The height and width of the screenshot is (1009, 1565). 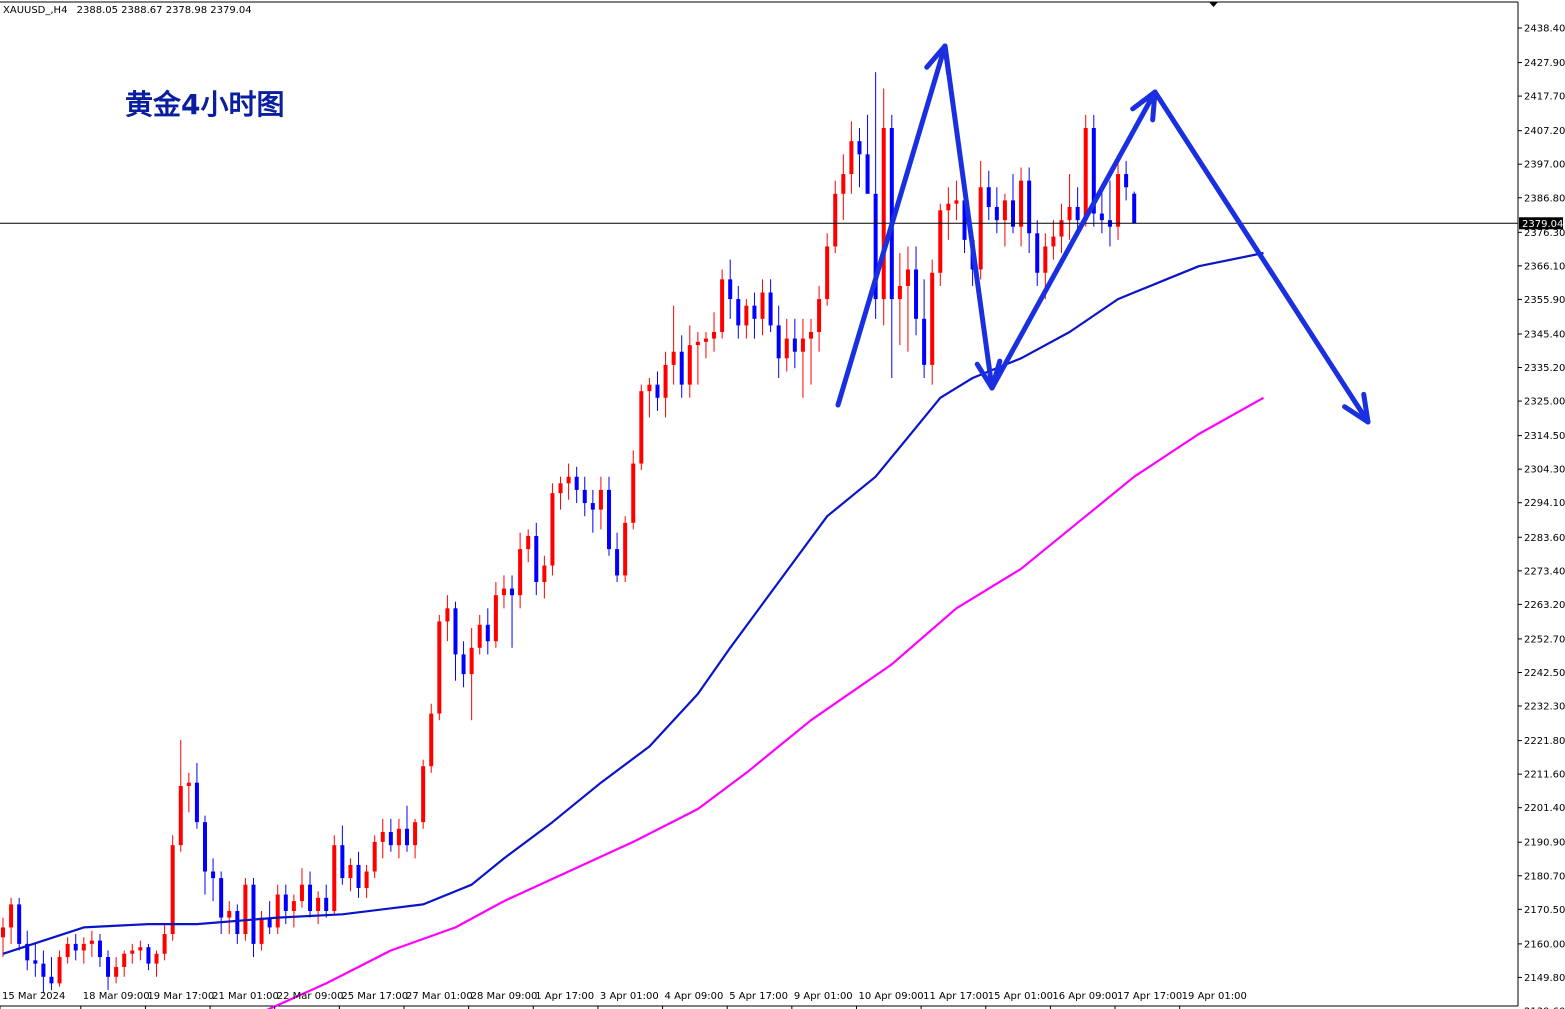 What do you see at coordinates (781, 223) in the screenshot?
I see `current-price-line: 2379.04` at bounding box center [781, 223].